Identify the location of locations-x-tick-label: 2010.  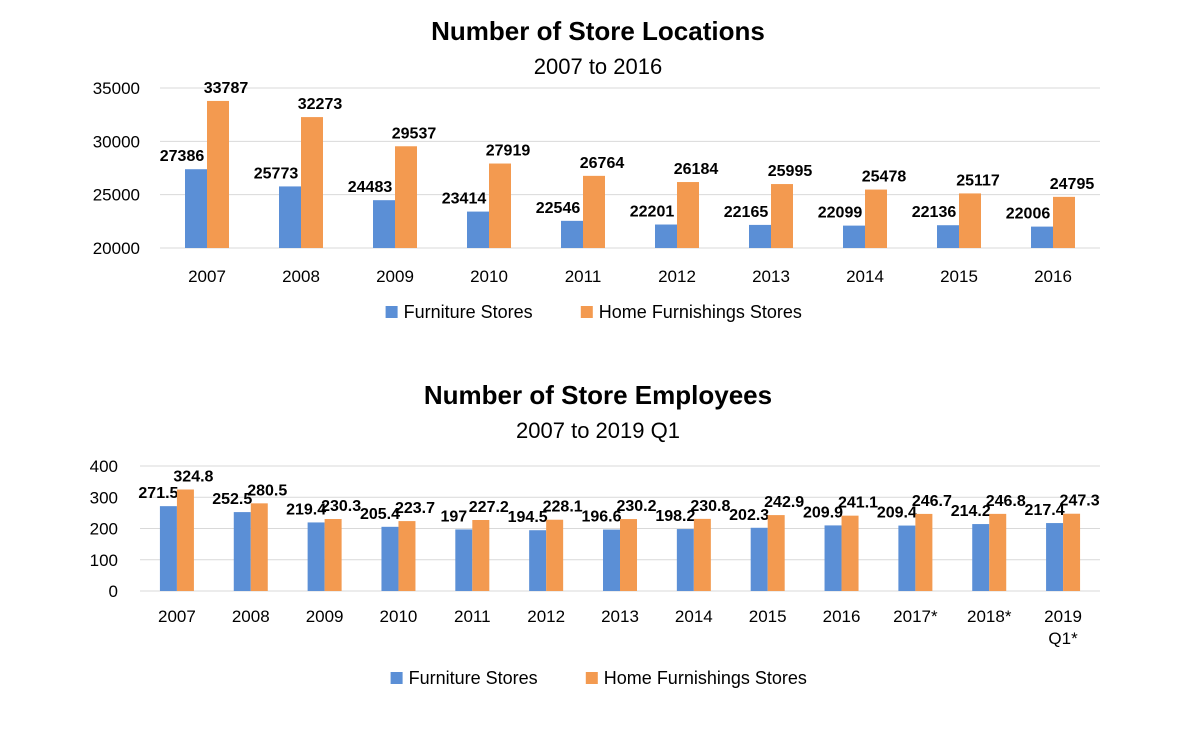
(489, 276).